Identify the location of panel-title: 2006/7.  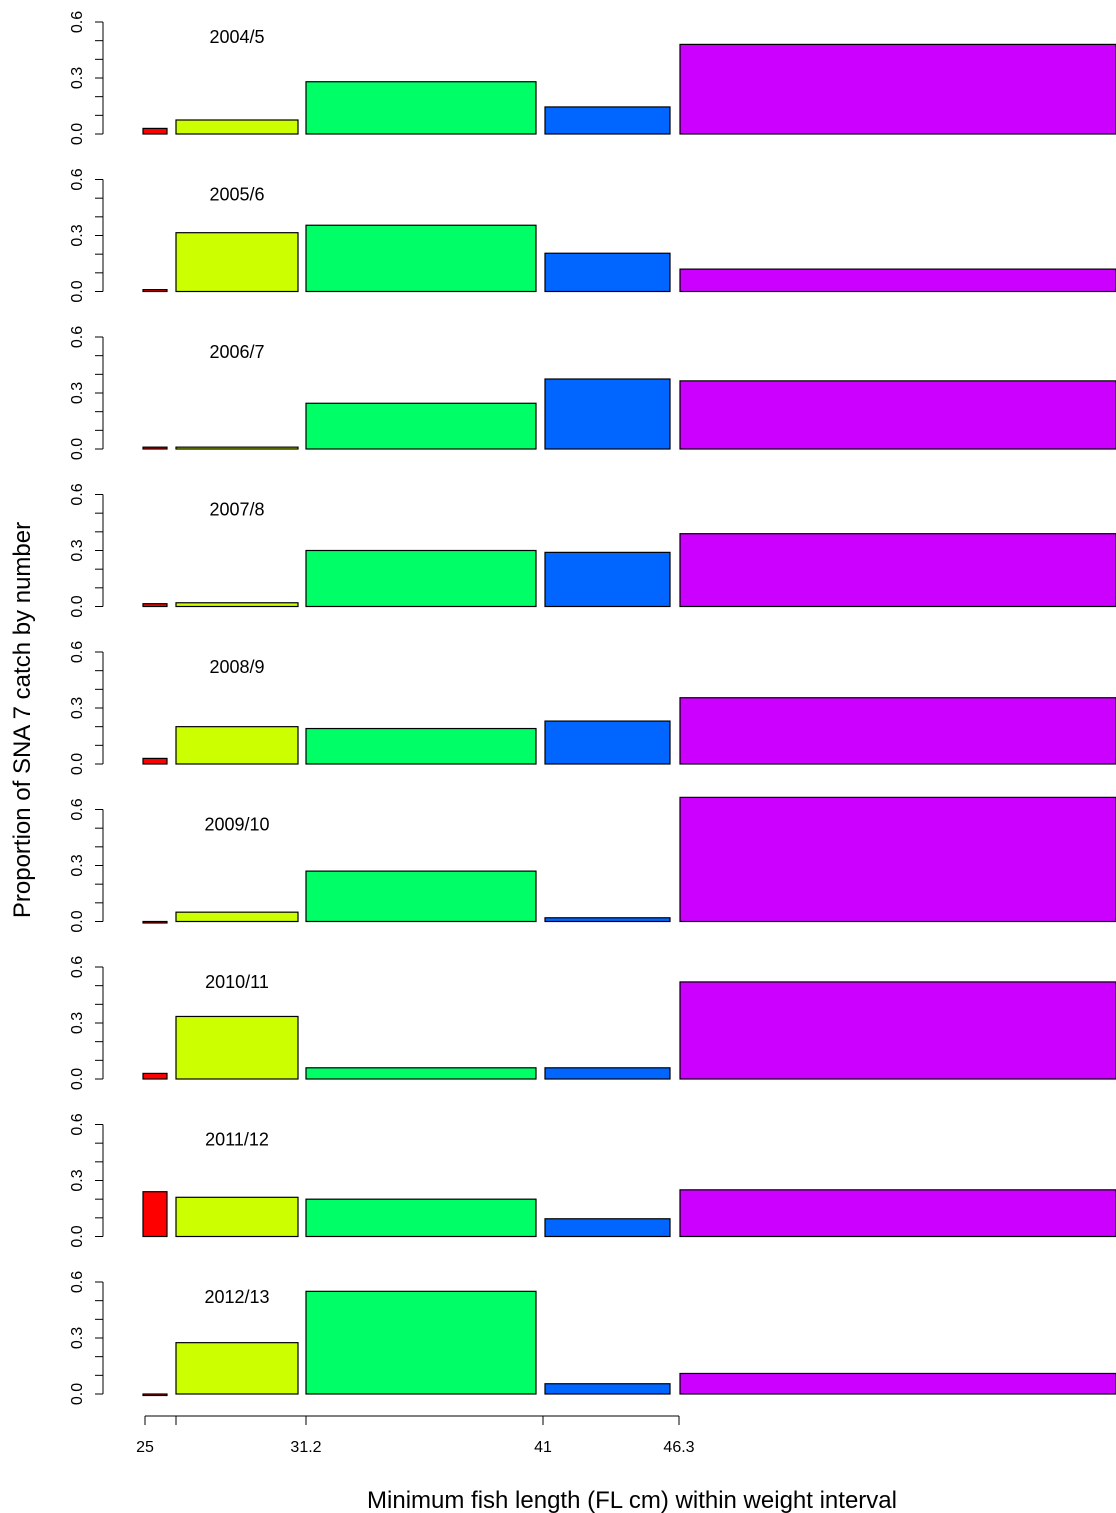
(236, 352).